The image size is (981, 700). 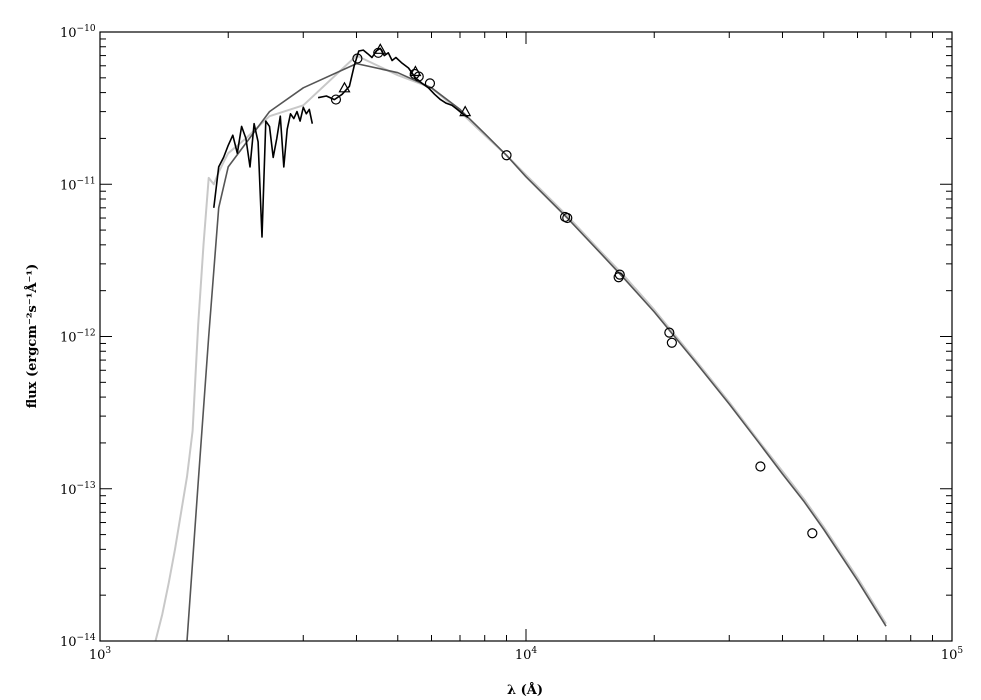 What do you see at coordinates (78, 641) in the screenshot?
I see `y-tick-label: 10−14` at bounding box center [78, 641].